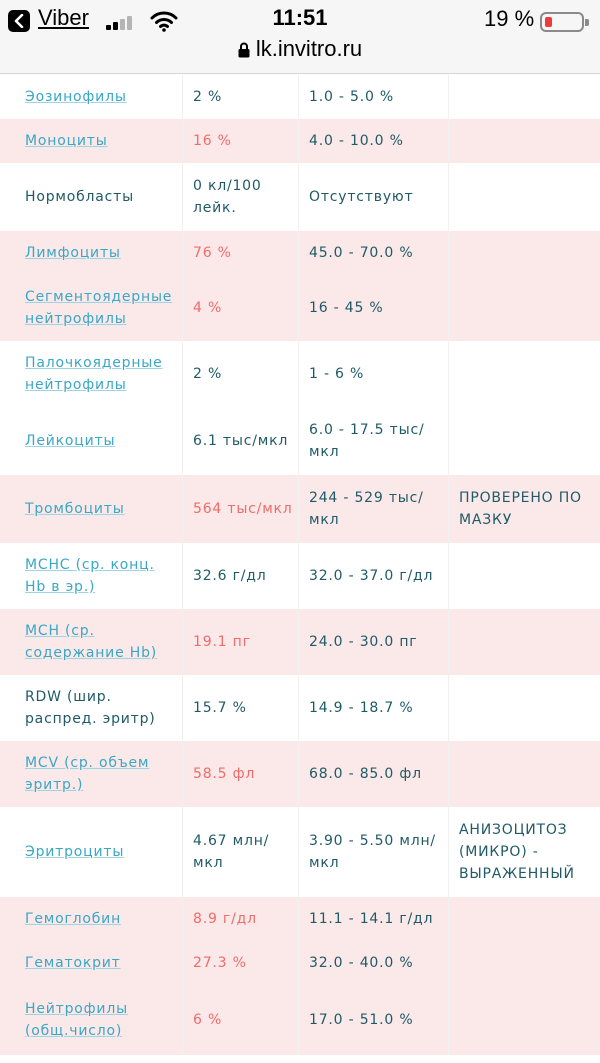 Image resolution: width=600 pixels, height=1063 pixels. I want to click on reference-range-cell: 4.0 - 10.0 %, so click(373, 141).